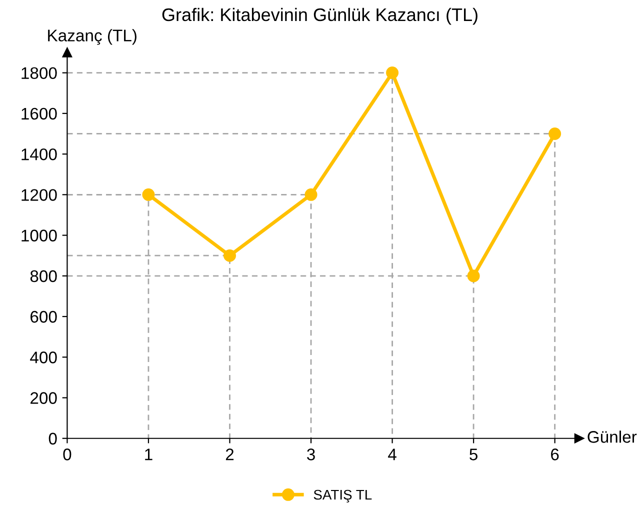  I want to click on x-tick-label: 2, so click(230, 454).